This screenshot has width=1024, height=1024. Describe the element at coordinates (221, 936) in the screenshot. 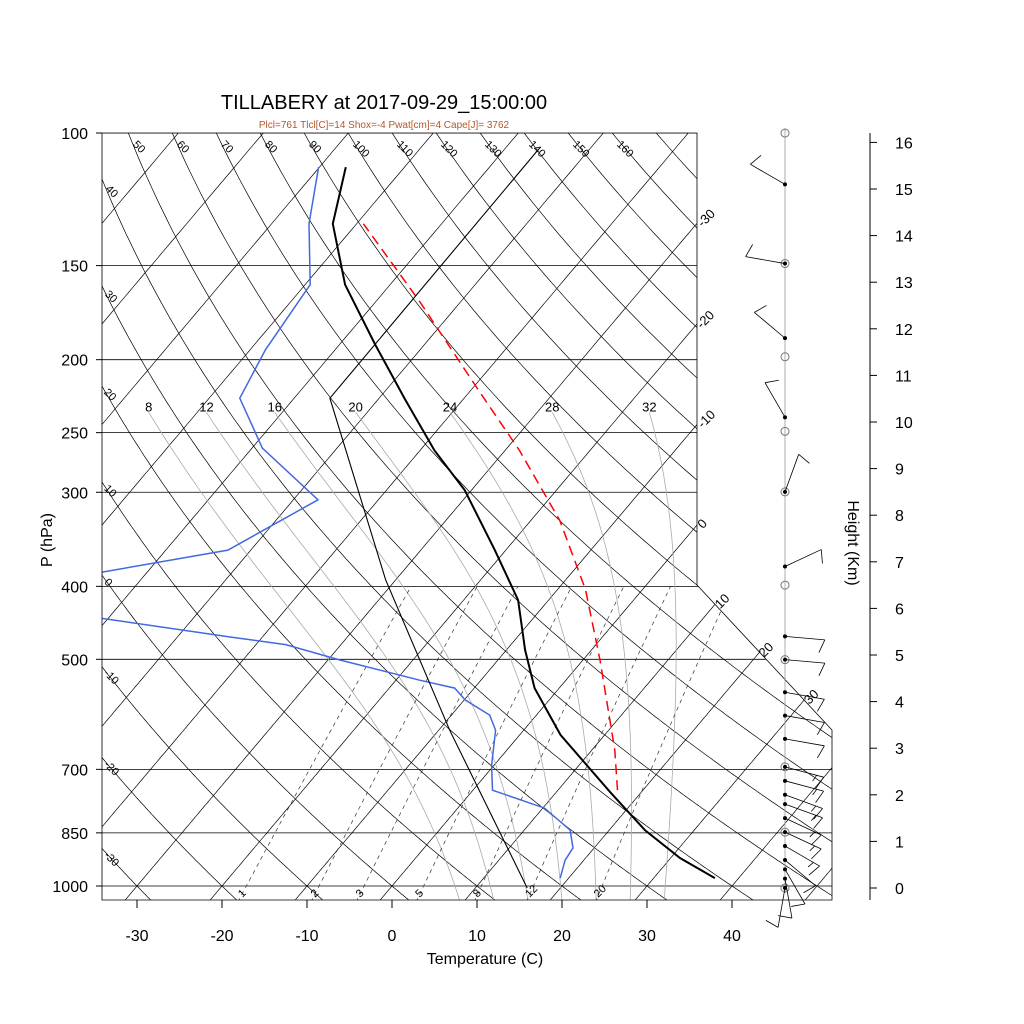

I see `x-tick-label: -20` at that location.